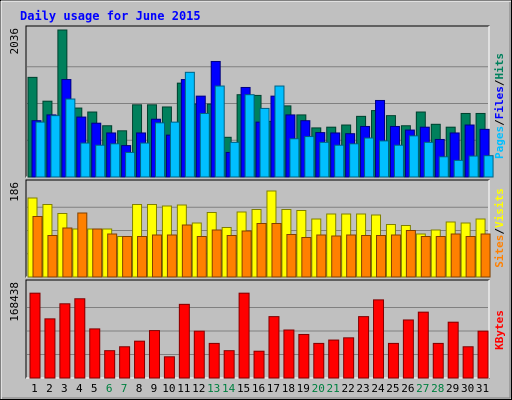  I want to click on x-tick-label: 13, so click(213, 388).